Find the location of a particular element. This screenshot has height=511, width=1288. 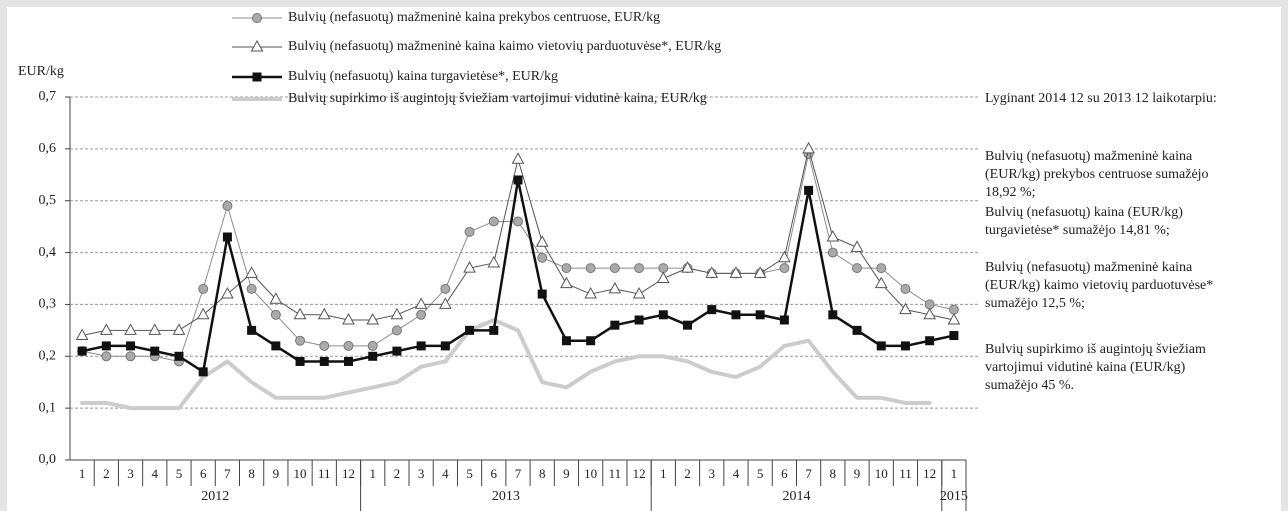

series-line is located at coordinates (506, 364).